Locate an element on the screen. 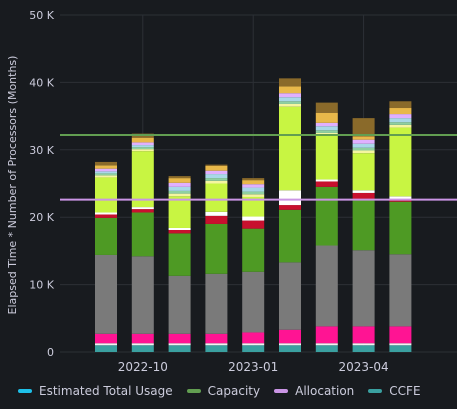 The width and height of the screenshot is (457, 409). y-tick-label: 10 K is located at coordinates (41, 285).